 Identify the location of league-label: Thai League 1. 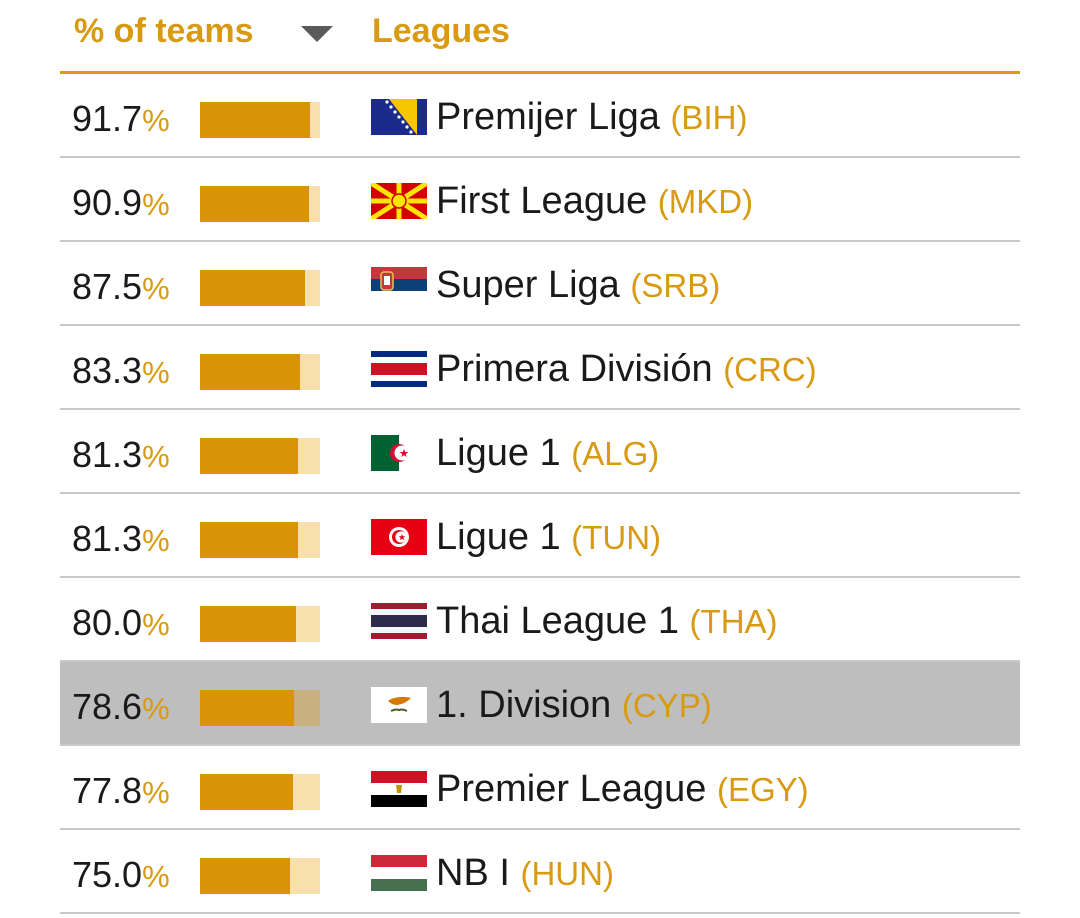
(557, 621).